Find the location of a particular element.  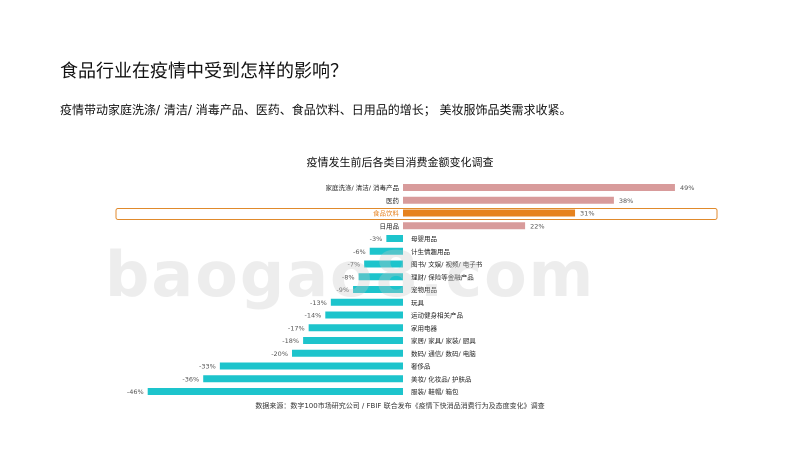

category-label: 理财/ 保险等金融产品 is located at coordinates (442, 276).